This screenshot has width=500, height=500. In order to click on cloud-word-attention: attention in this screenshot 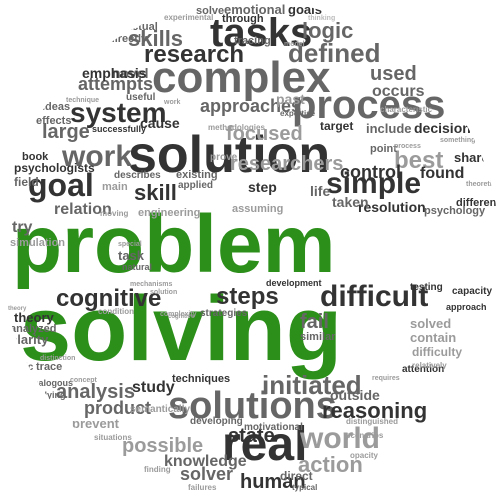, I will do `click(423, 369)`.